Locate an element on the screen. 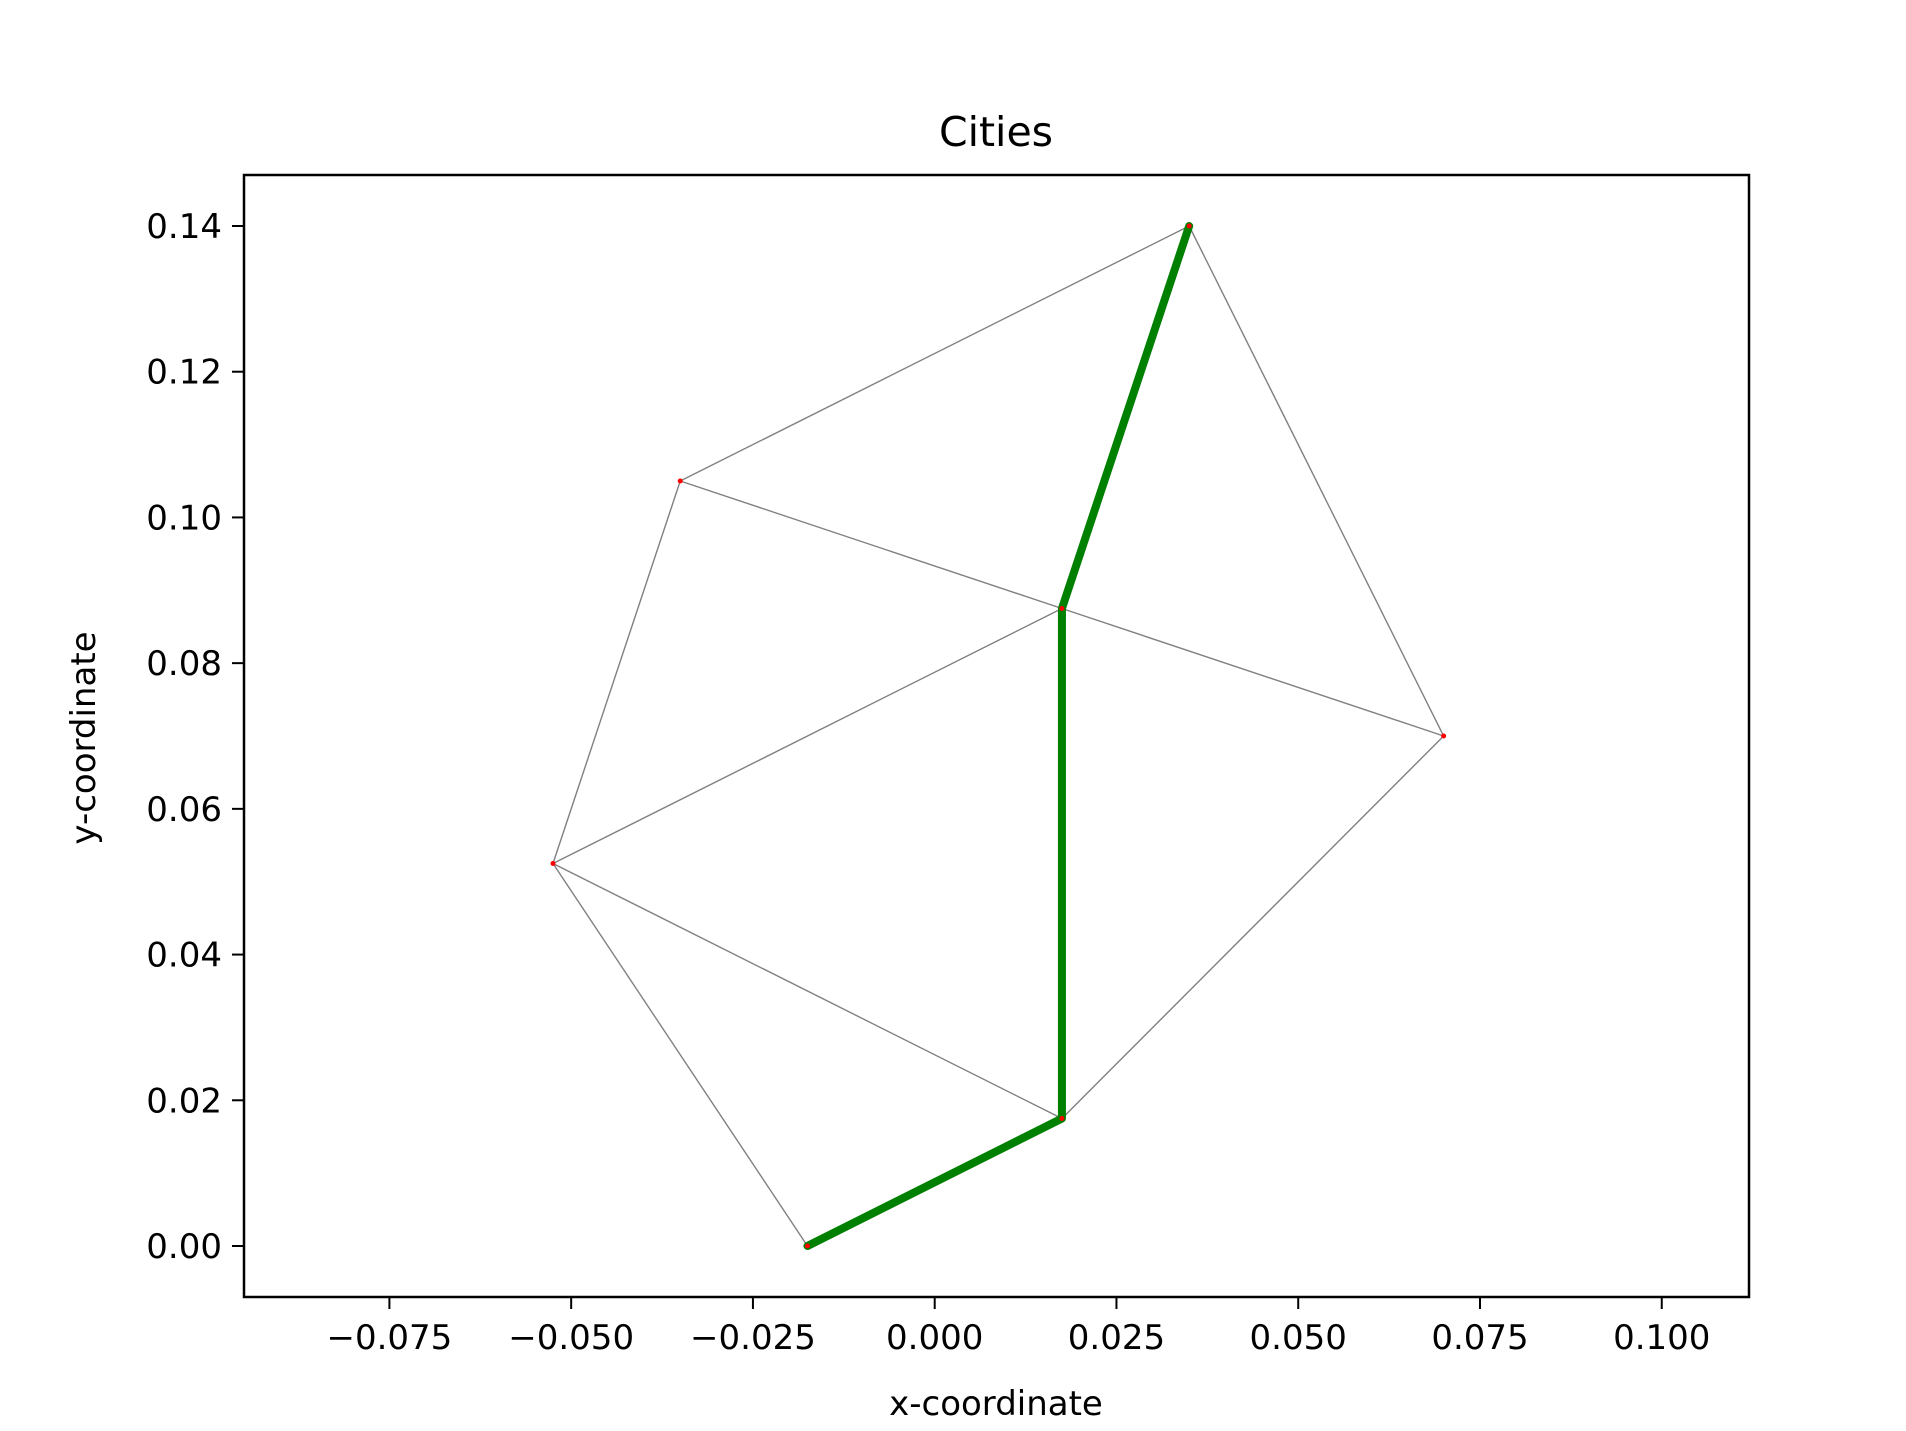 The width and height of the screenshot is (1906, 1431). y-tick-label: 0.12 is located at coordinates (184, 373).